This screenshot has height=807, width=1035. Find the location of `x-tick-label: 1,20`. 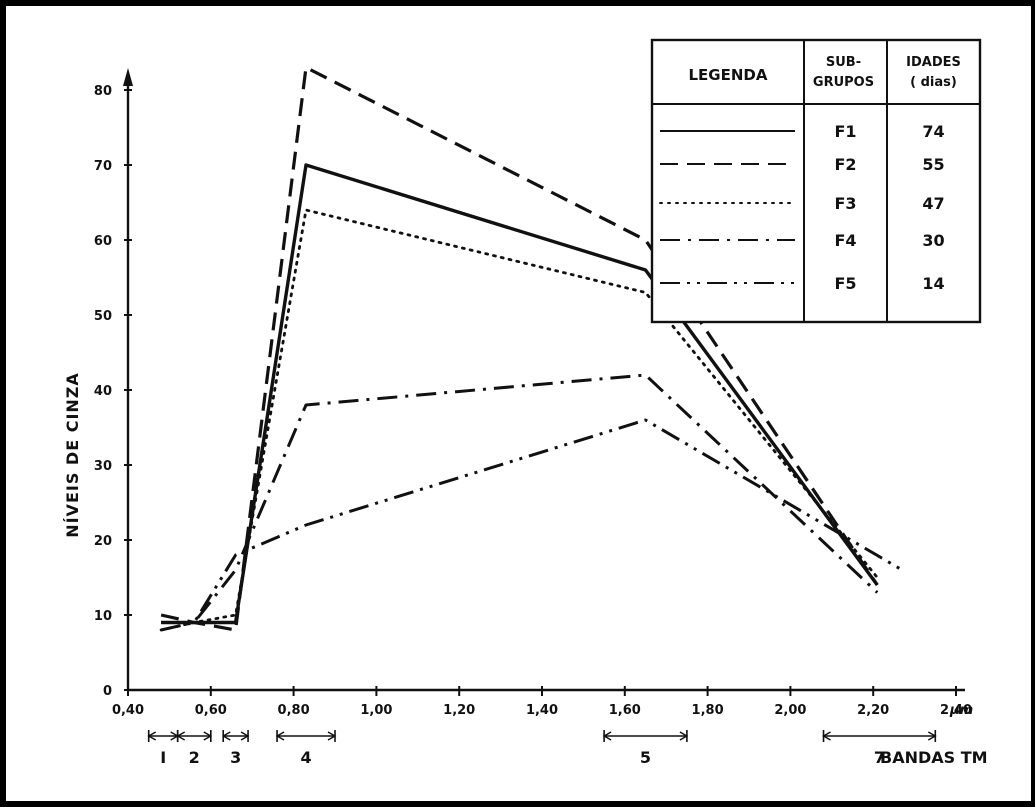

x-tick-label: 1,20 is located at coordinates (459, 710).